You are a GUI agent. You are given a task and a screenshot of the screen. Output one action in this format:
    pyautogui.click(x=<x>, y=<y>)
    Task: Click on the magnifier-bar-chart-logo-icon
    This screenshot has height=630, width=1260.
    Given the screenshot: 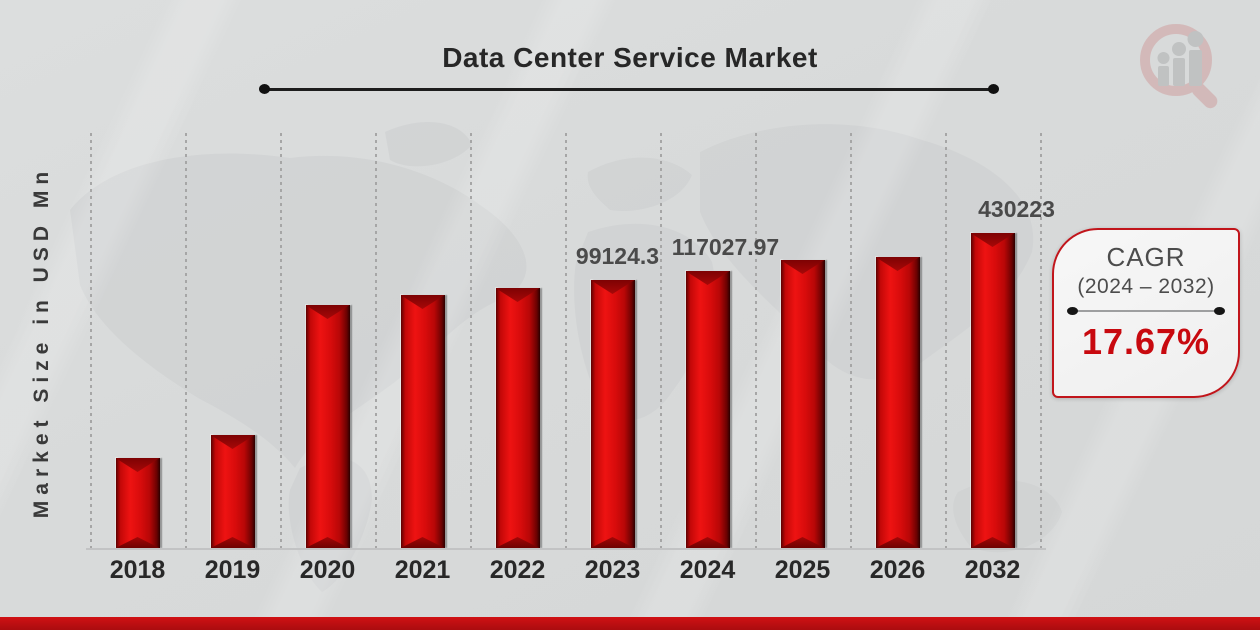 What is the action you would take?
    pyautogui.click(x=1179, y=66)
    